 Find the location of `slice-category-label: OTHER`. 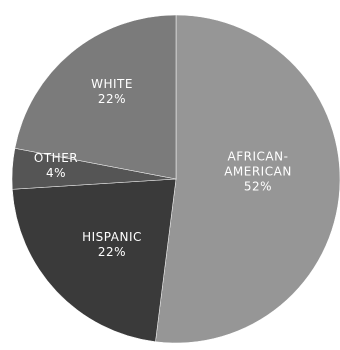

slice-category-label: OTHER is located at coordinates (56, 158).